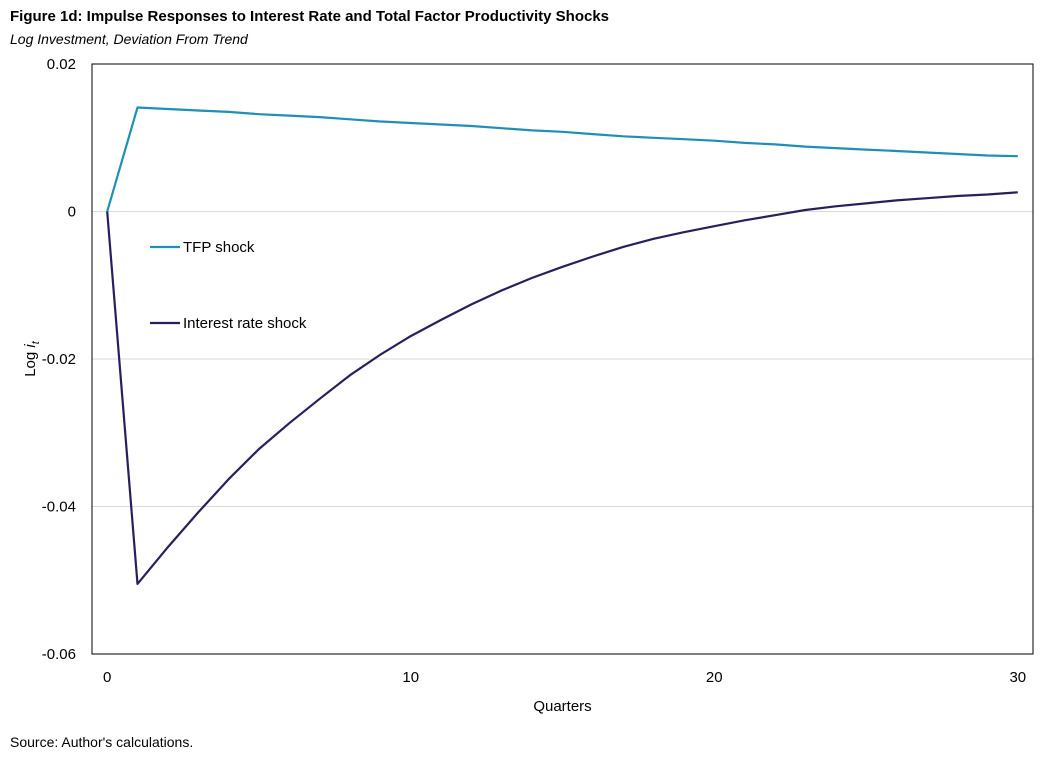  What do you see at coordinates (107, 677) in the screenshot?
I see `x-tick-label: 0` at bounding box center [107, 677].